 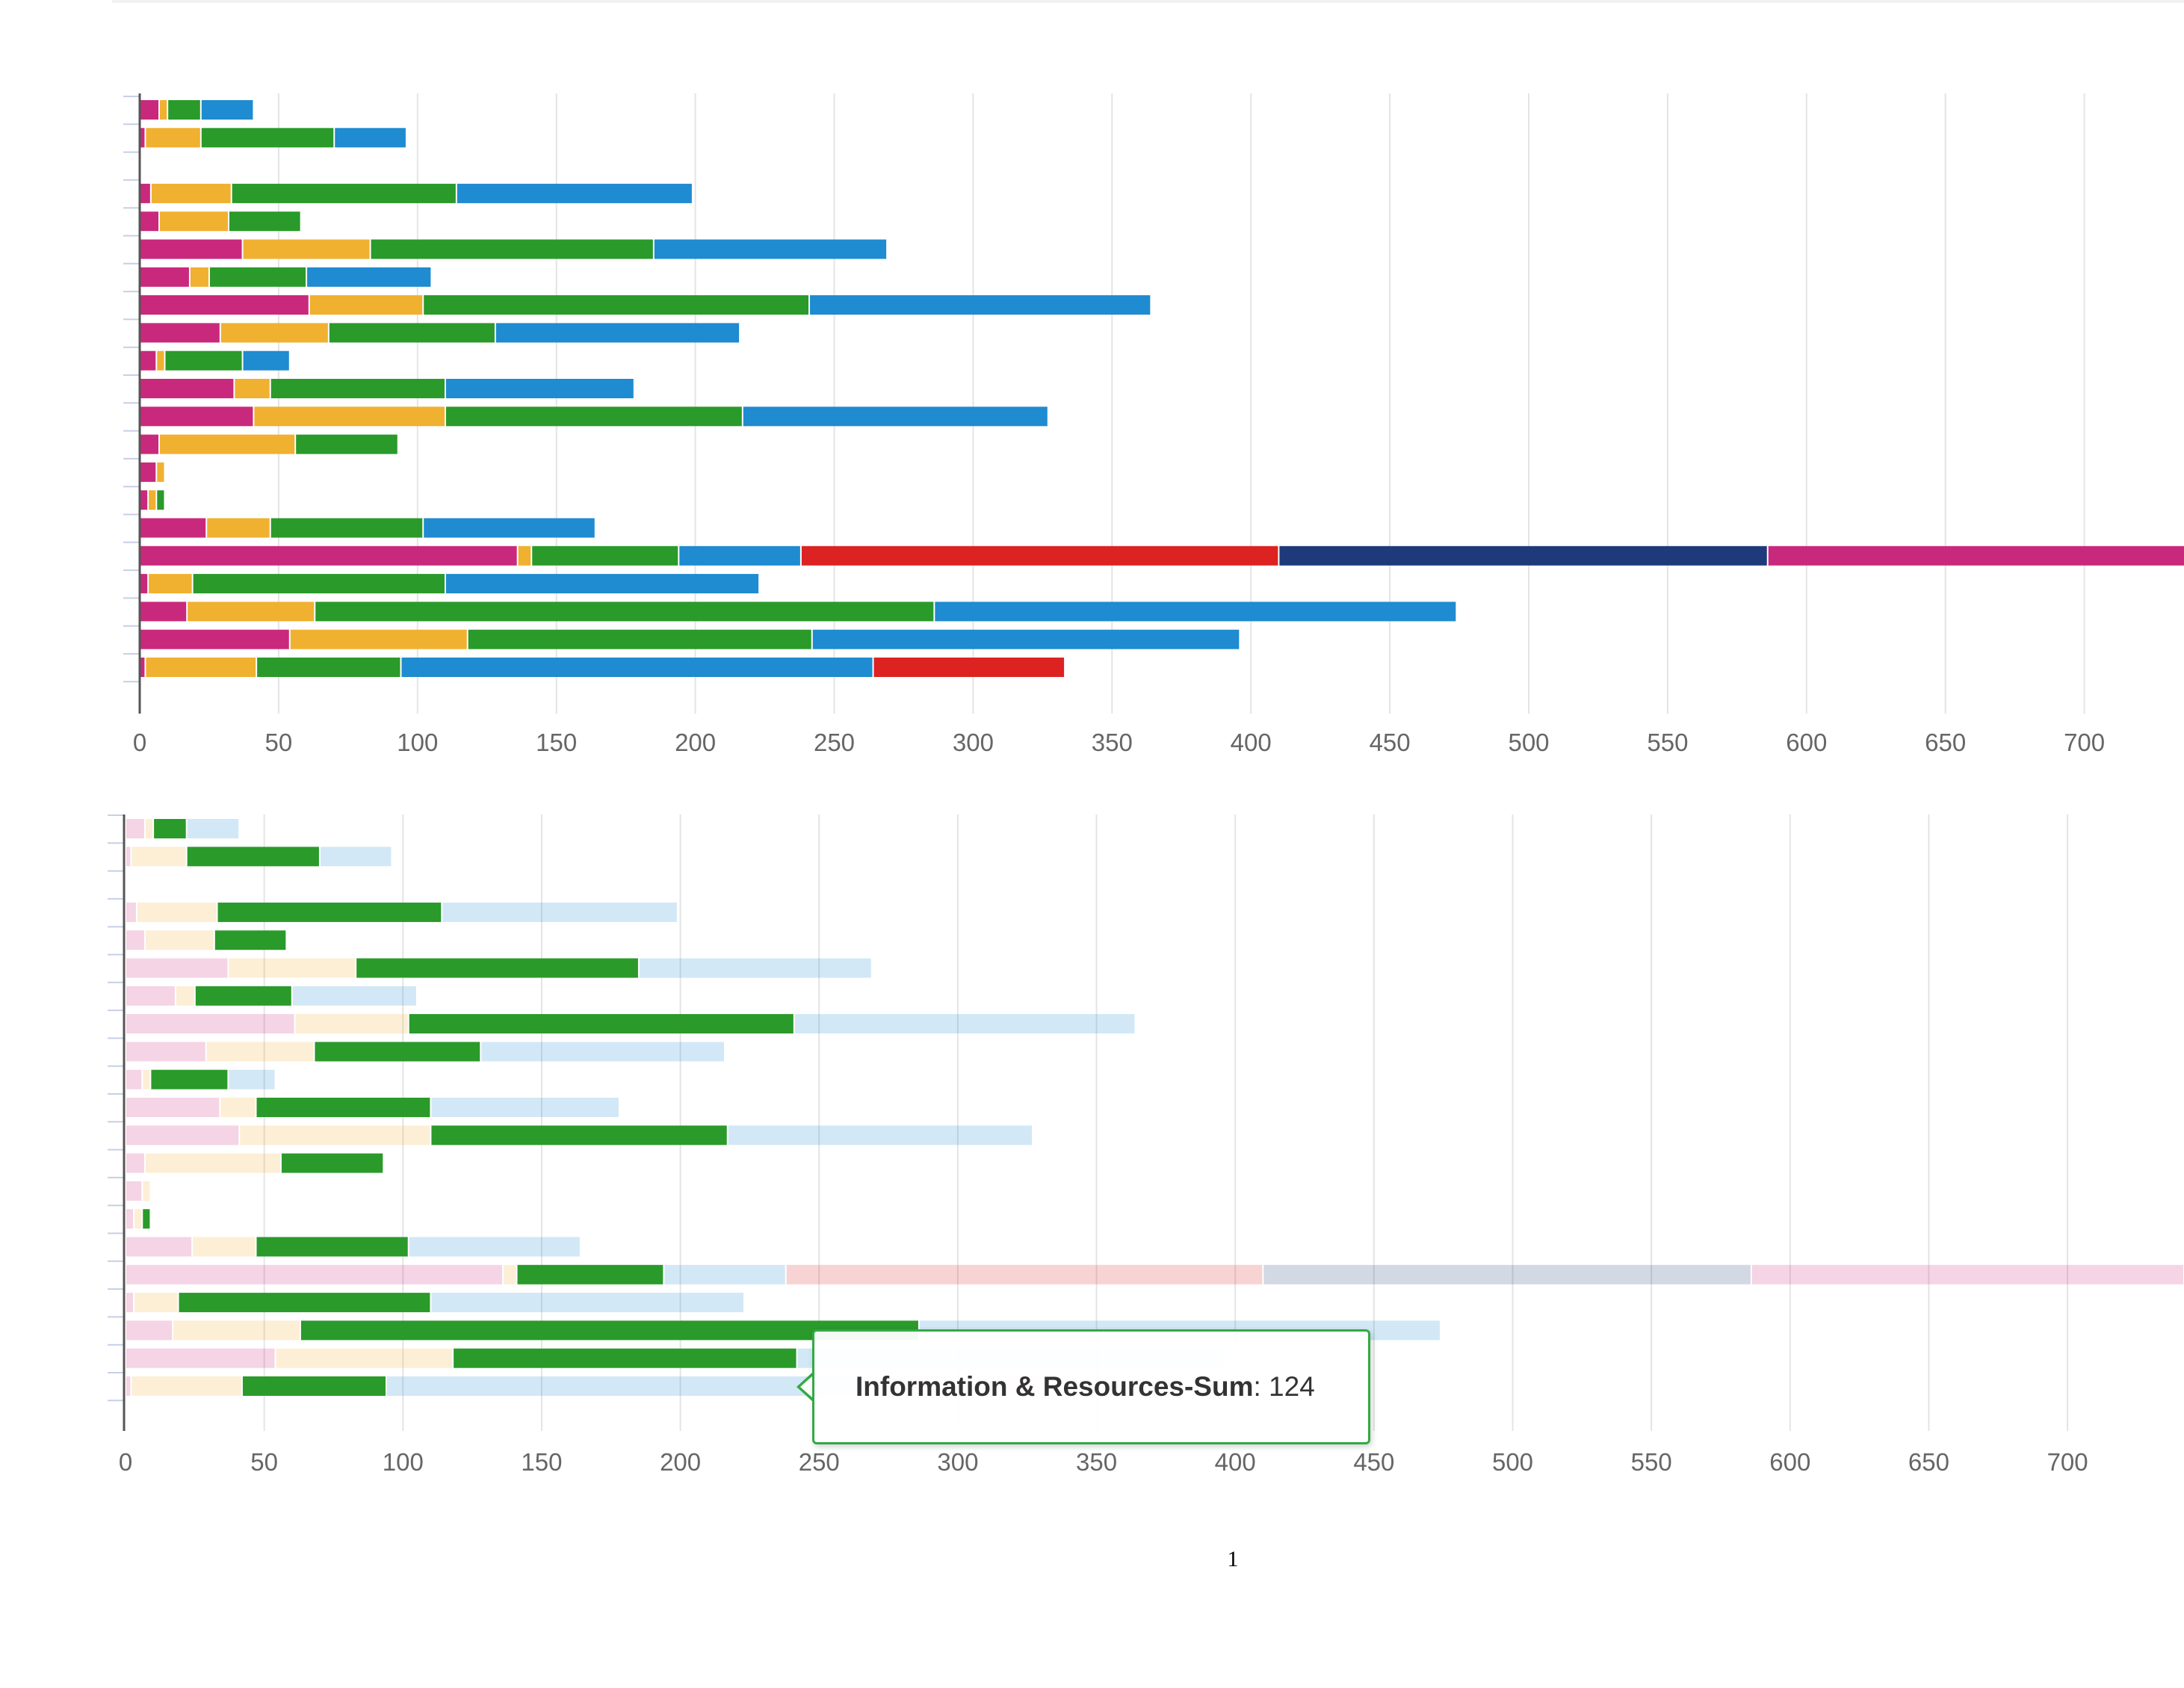 What do you see at coordinates (125, 1462) in the screenshot?
I see `x-tick-label: 0` at bounding box center [125, 1462].